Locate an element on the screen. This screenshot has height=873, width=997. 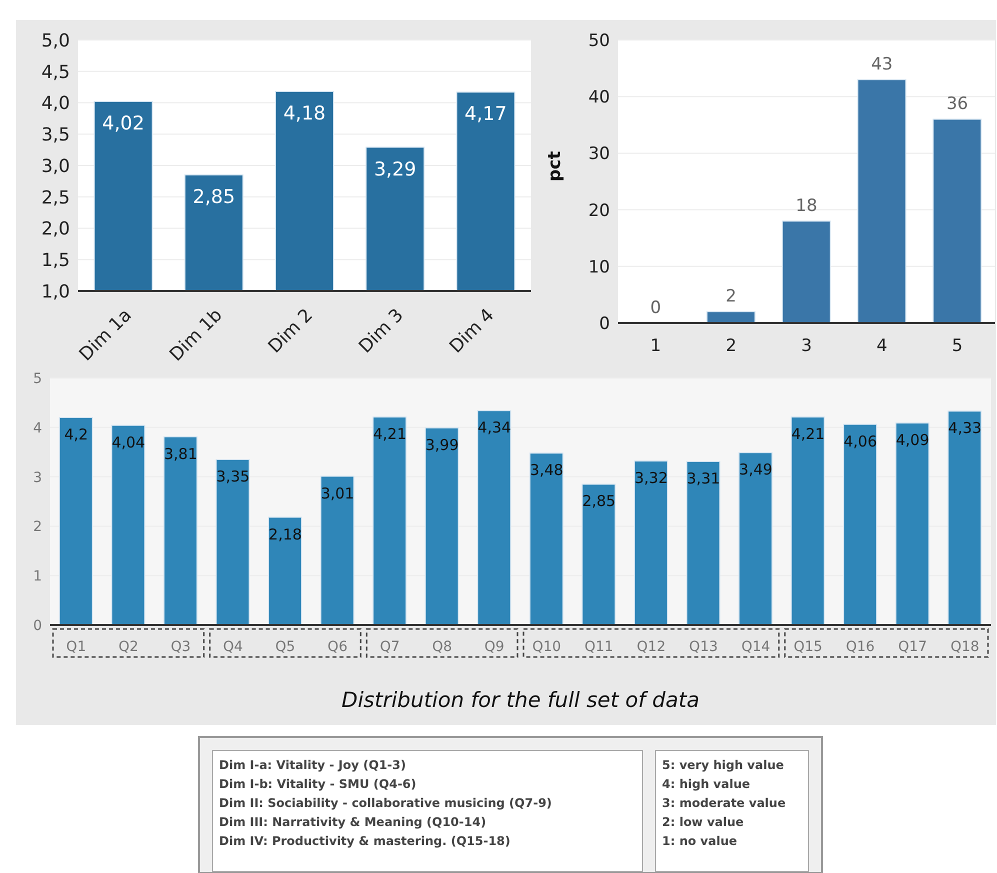
text: 4: high value is located at coordinates (707, 784).